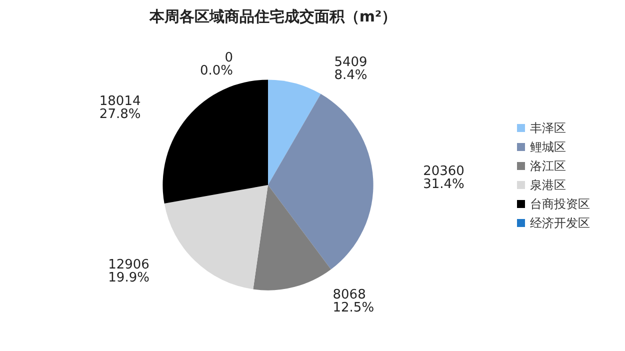 This screenshot has width=625, height=351. Describe the element at coordinates (560, 223) in the screenshot. I see `legend-label: 经济开发区` at that location.